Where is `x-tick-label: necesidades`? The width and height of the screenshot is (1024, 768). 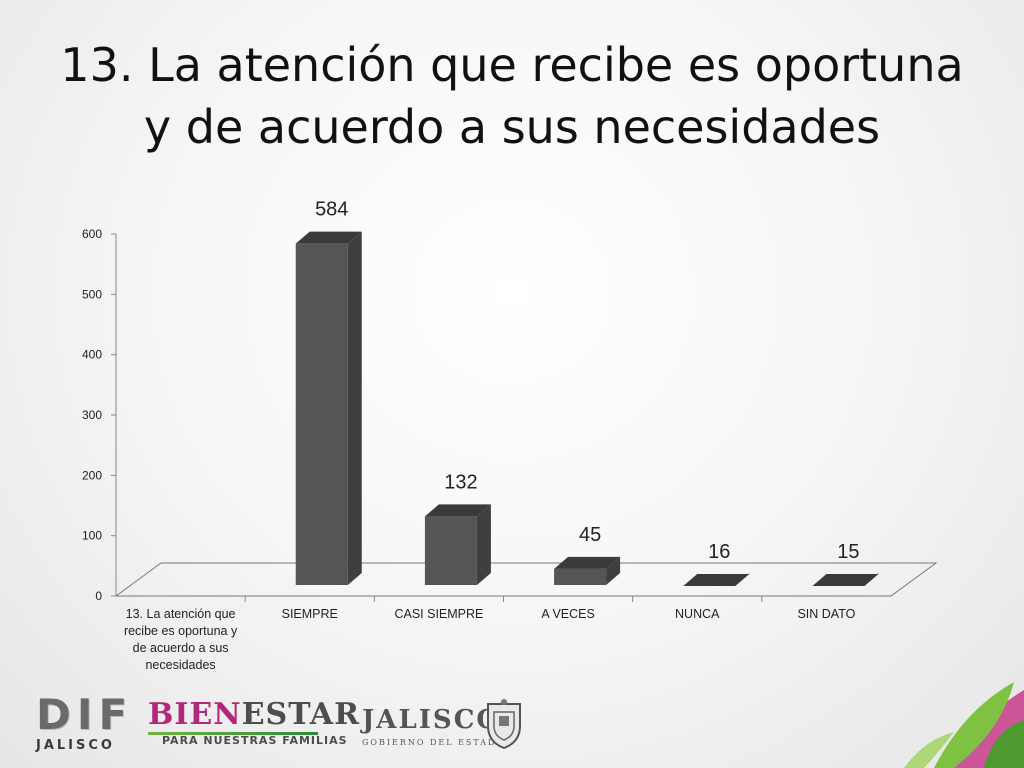 x-tick-label: necesidades is located at coordinates (180, 665).